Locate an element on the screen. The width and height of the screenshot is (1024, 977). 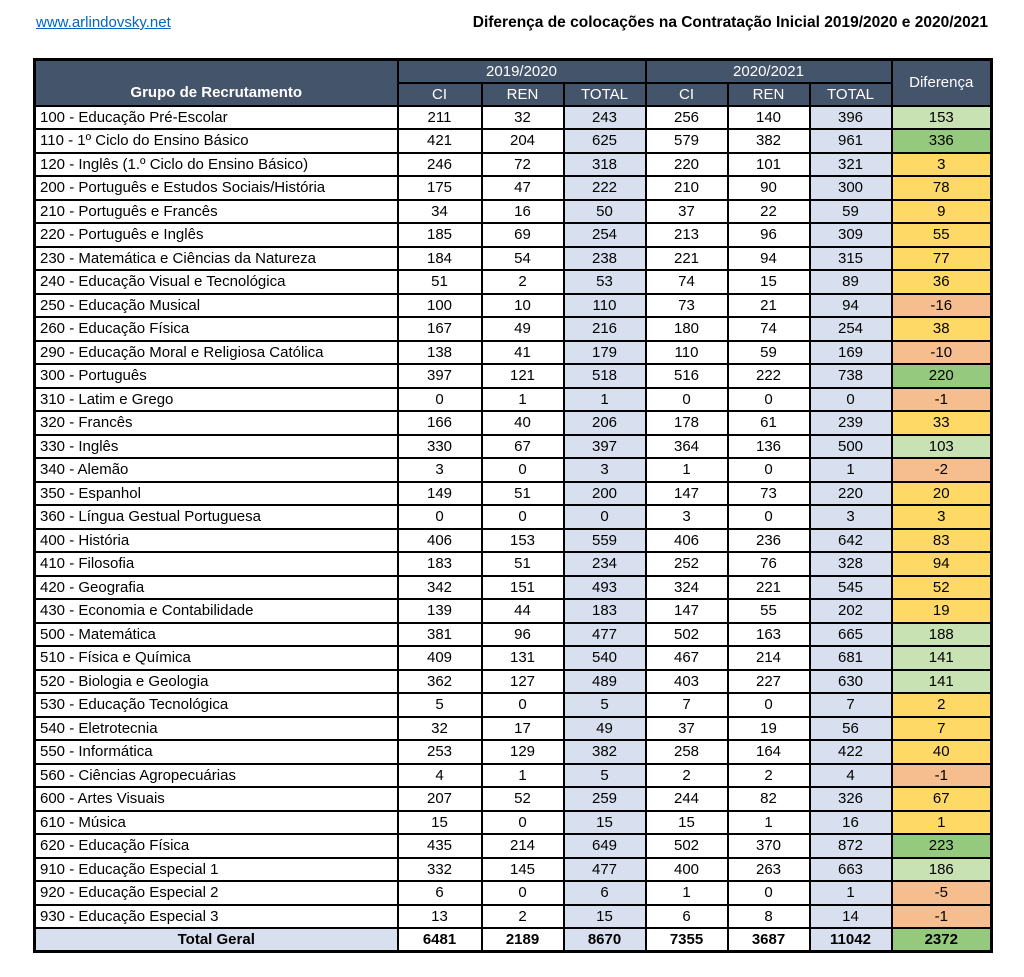
row-label: 400 - História is located at coordinates (216, 540).